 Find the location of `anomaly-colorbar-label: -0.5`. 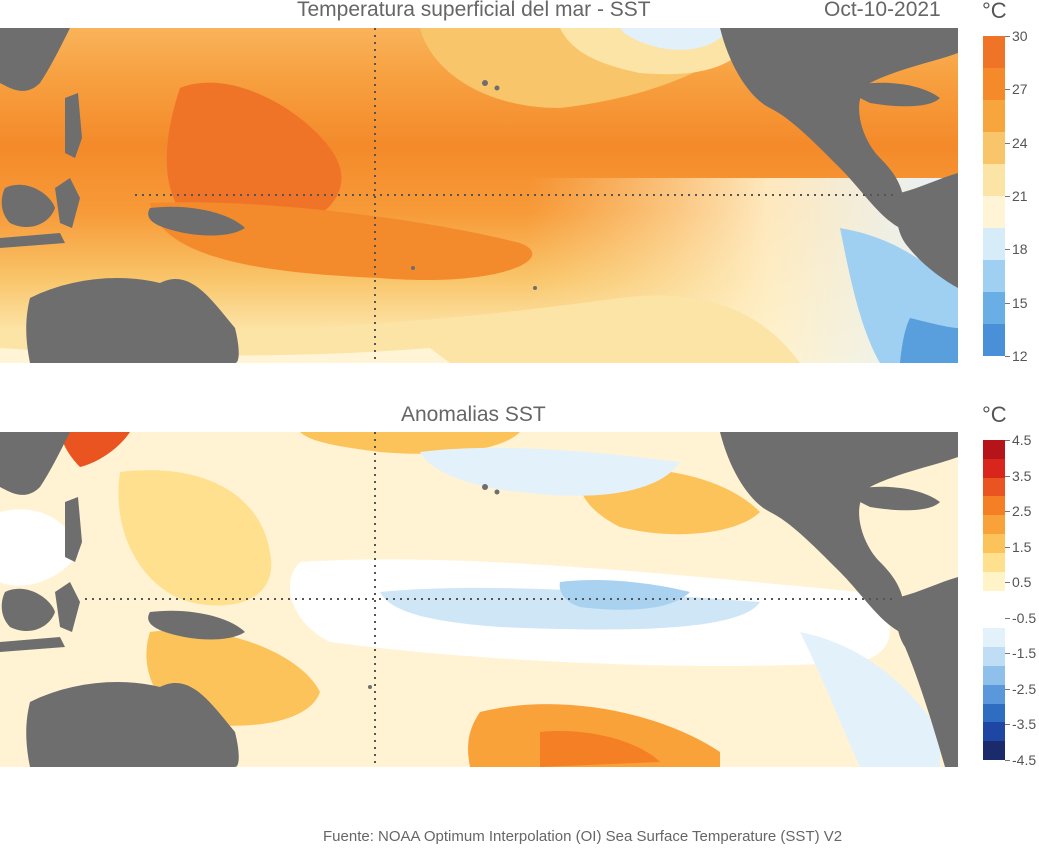

anomaly-colorbar-label: -0.5 is located at coordinates (1024, 617).